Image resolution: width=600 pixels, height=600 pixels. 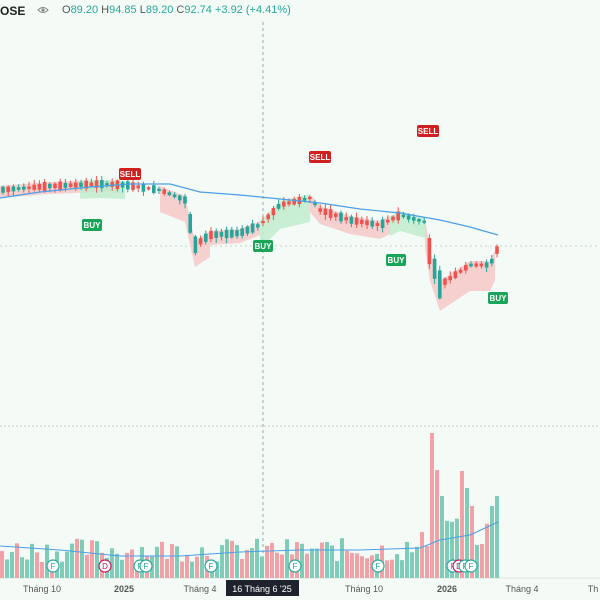 I want to click on ohlc-close-value: 92.74, so click(x=198, y=10).